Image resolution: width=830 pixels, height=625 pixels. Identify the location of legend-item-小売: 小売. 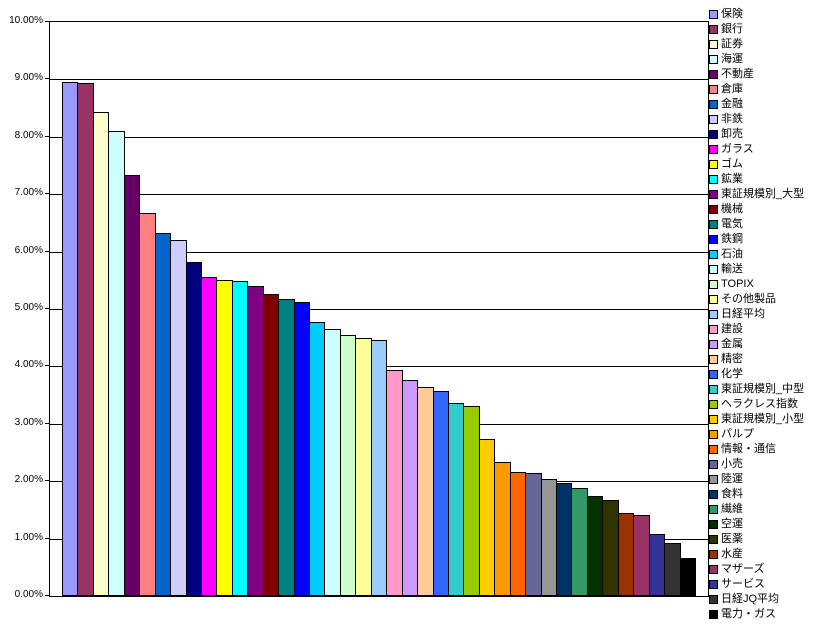
(769, 464).